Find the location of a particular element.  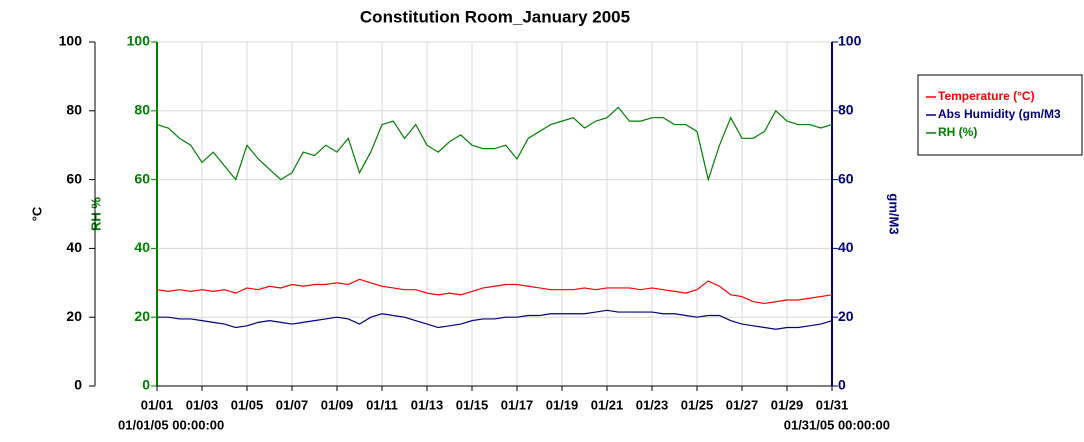

x-tick-label: 01/31 is located at coordinates (832, 404).